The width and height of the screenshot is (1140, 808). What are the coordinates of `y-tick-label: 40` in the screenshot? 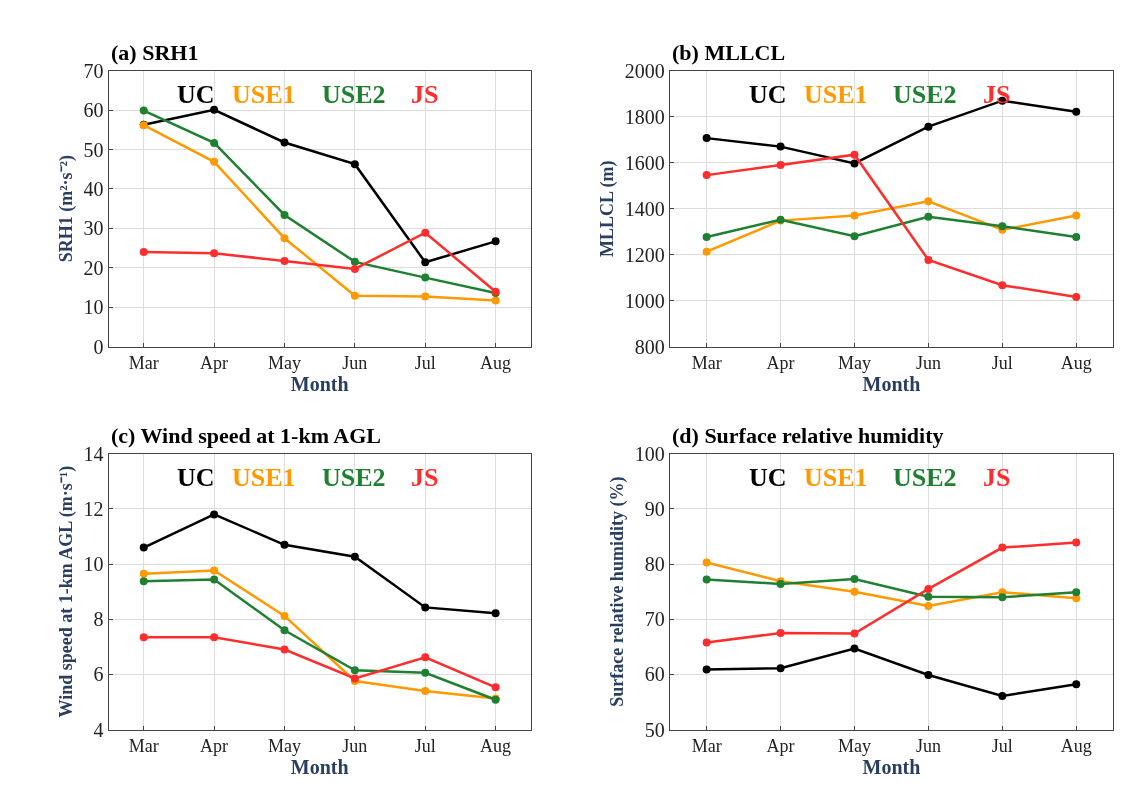 It's located at (93, 188).